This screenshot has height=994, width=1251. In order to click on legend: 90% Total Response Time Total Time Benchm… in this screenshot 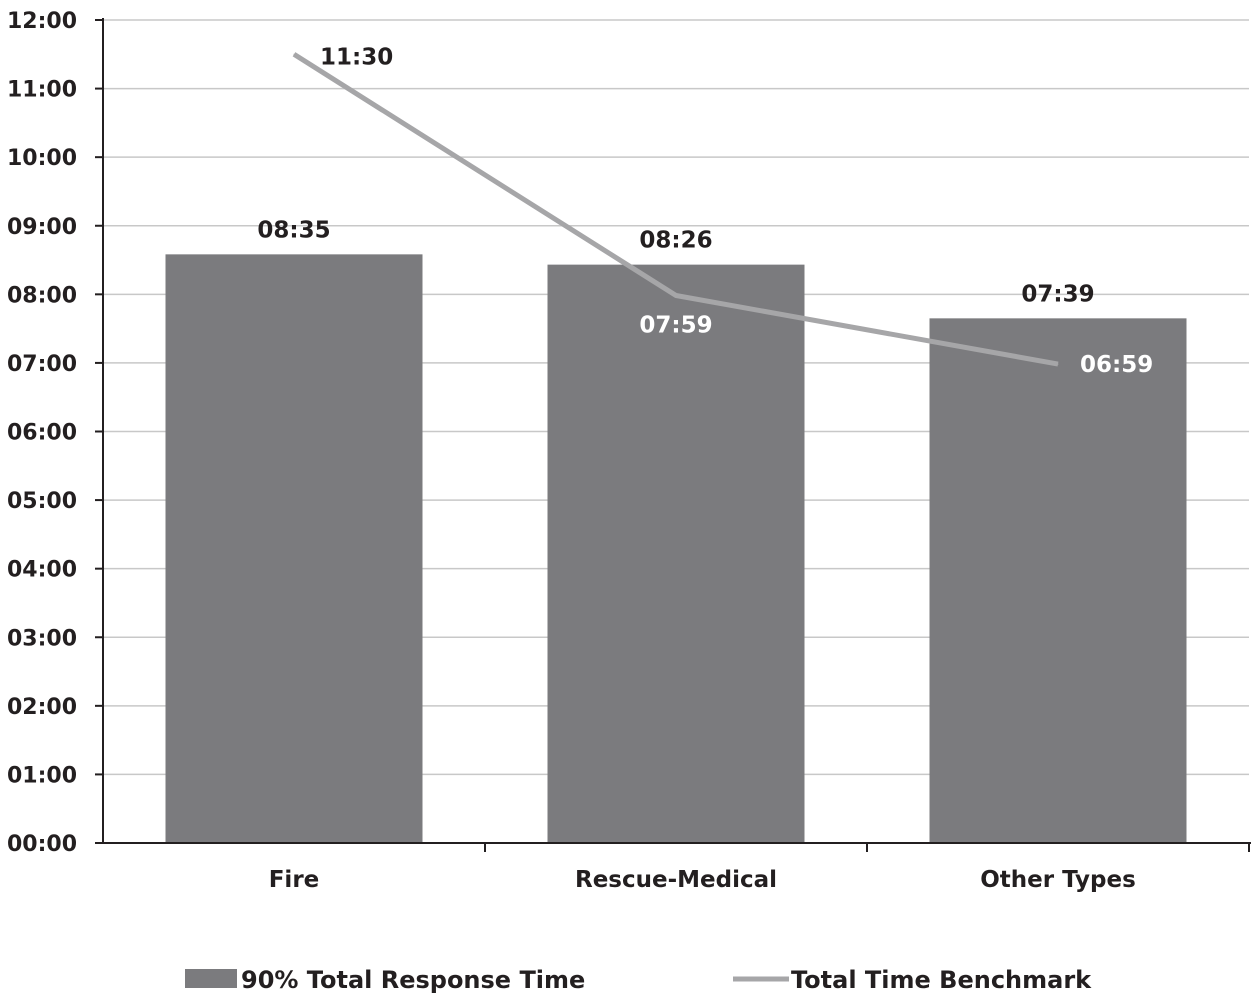, I will do `click(638, 980)`.